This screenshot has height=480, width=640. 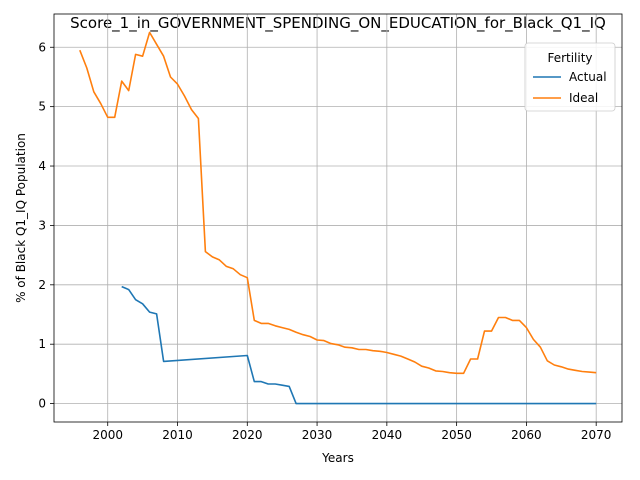 I want to click on y-tick-label: 0, so click(x=42, y=404).